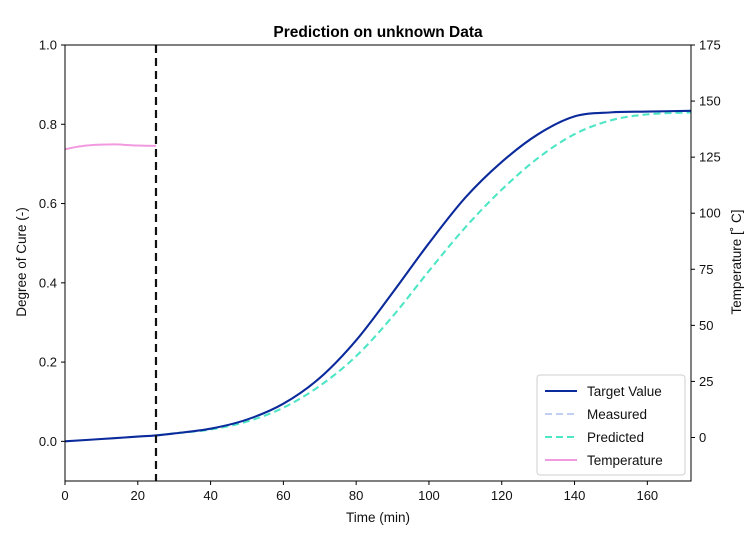 This screenshot has height=544, width=753. I want to click on chart-title: Prediction on unknown Data, so click(378, 32).